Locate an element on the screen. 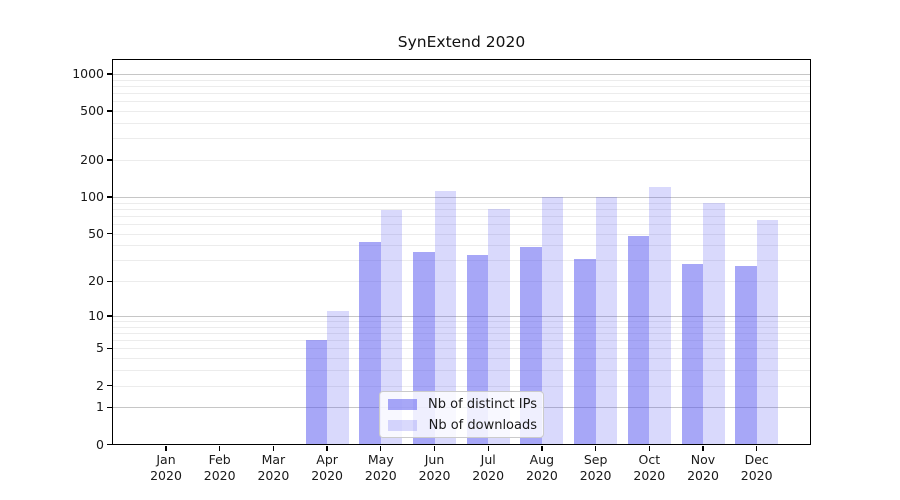  bar-distinct-ips-sep is located at coordinates (585, 351).